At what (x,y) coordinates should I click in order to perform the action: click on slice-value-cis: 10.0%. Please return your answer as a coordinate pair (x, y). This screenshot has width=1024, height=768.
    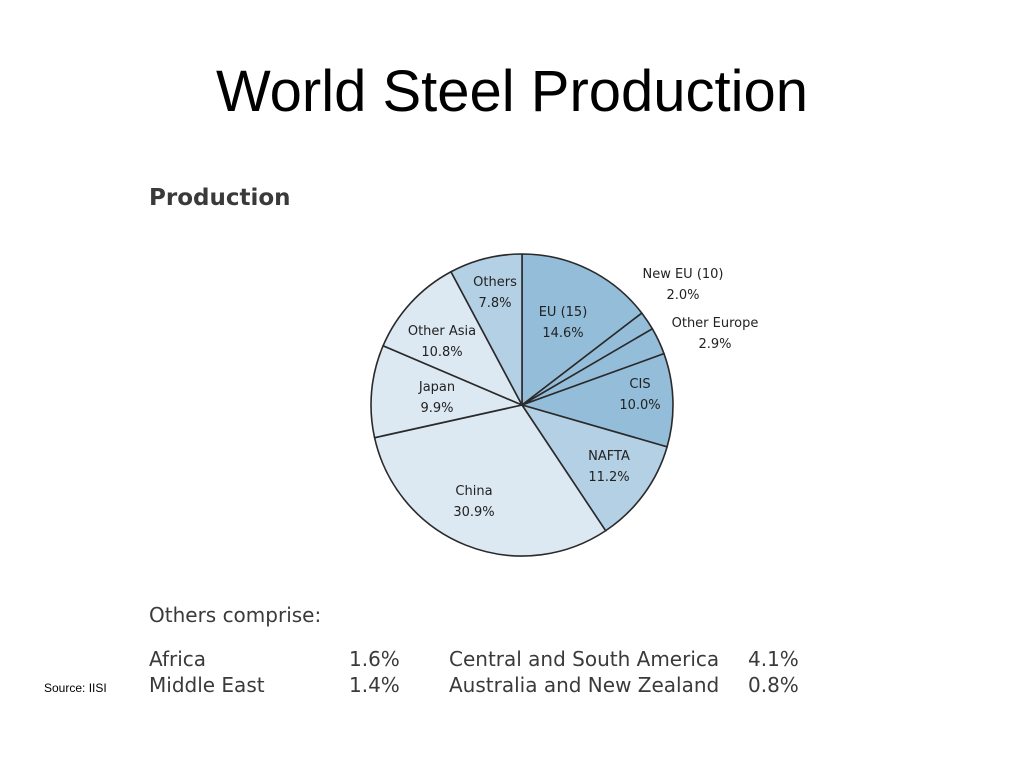
    Looking at the image, I should click on (639, 405).